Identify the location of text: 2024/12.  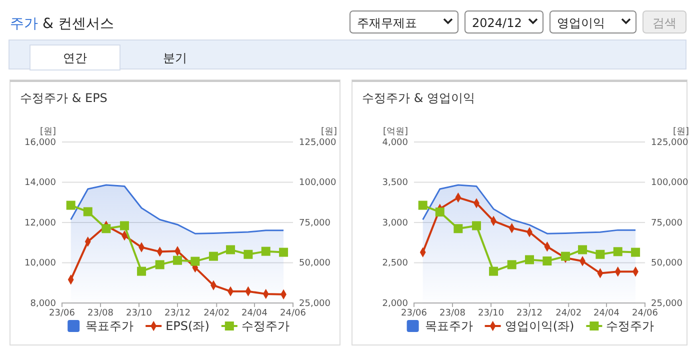
(497, 23).